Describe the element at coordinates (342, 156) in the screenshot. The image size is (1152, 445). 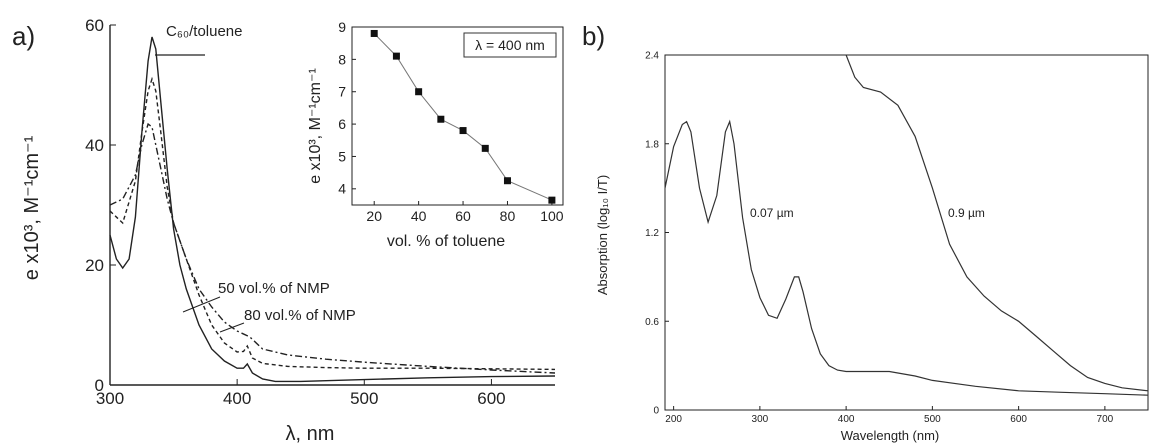
I see `chart-a-inset-ytick-label: 5` at that location.